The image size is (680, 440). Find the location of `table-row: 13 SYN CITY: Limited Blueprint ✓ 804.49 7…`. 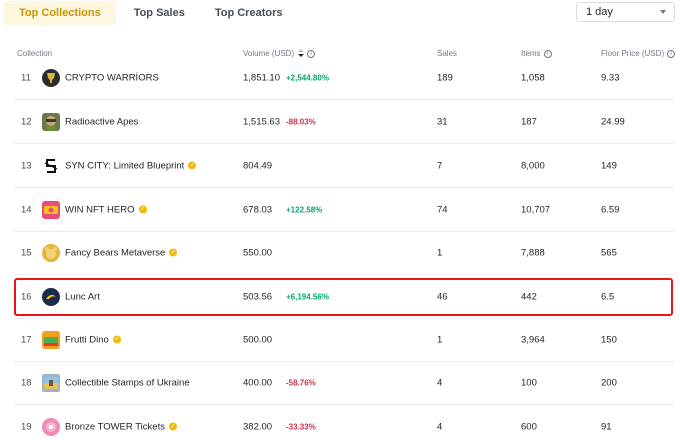

table-row: 13 SYN CITY: Limited Blueprint ✓ 804.49 7… is located at coordinates (344, 166).